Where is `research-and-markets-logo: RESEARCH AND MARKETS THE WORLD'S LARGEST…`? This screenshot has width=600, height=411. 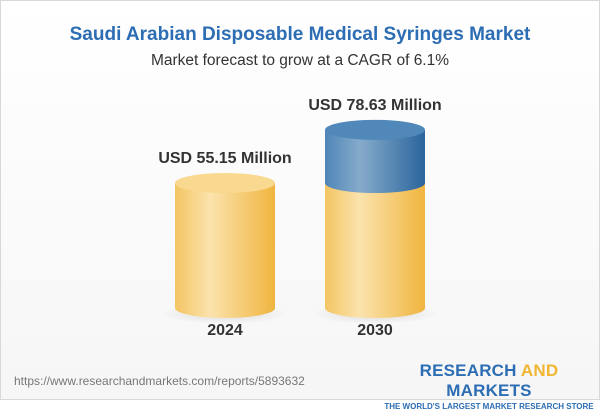
research-and-markets-logo: RESEARCH AND MARKETS THE WORLD'S LARGEST… is located at coordinates (489, 386).